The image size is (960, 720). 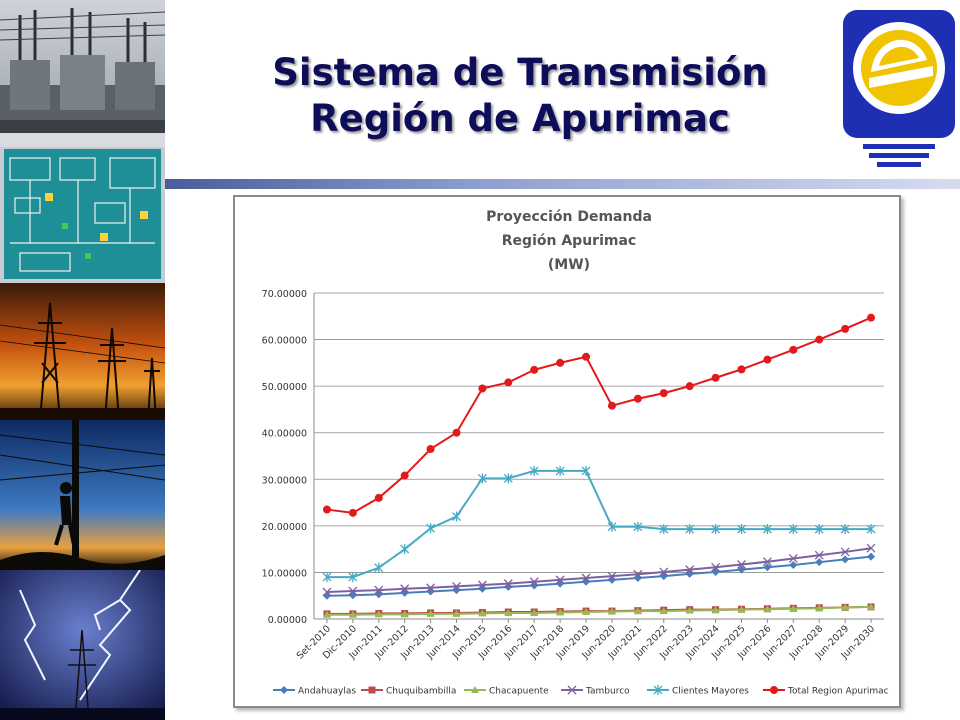 I want to click on series-clientes-mayores, so click(x=599, y=524).